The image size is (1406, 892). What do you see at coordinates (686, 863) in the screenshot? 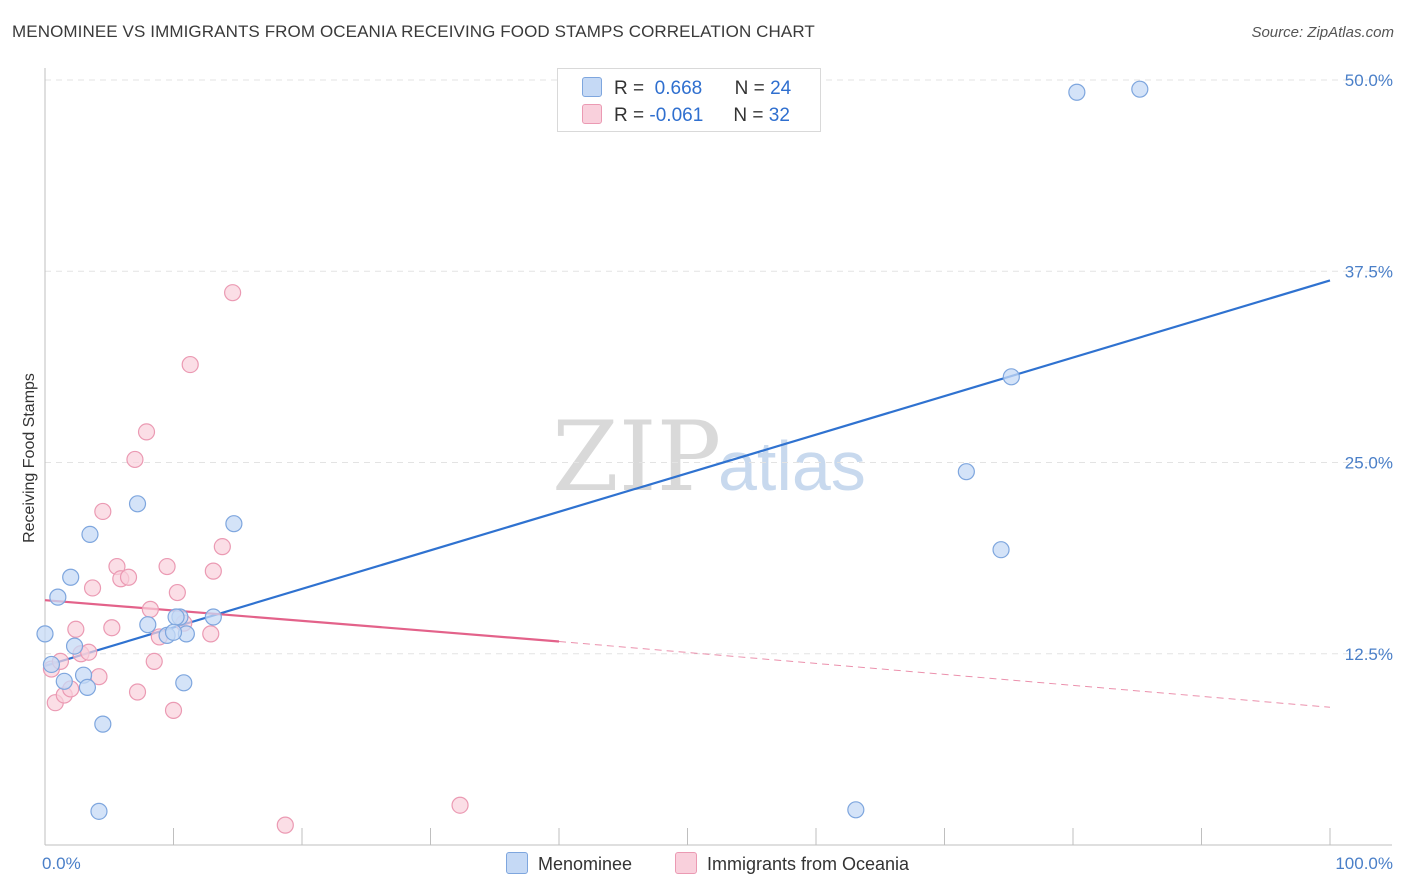
I see `oceania-legend-swatch` at bounding box center [686, 863].